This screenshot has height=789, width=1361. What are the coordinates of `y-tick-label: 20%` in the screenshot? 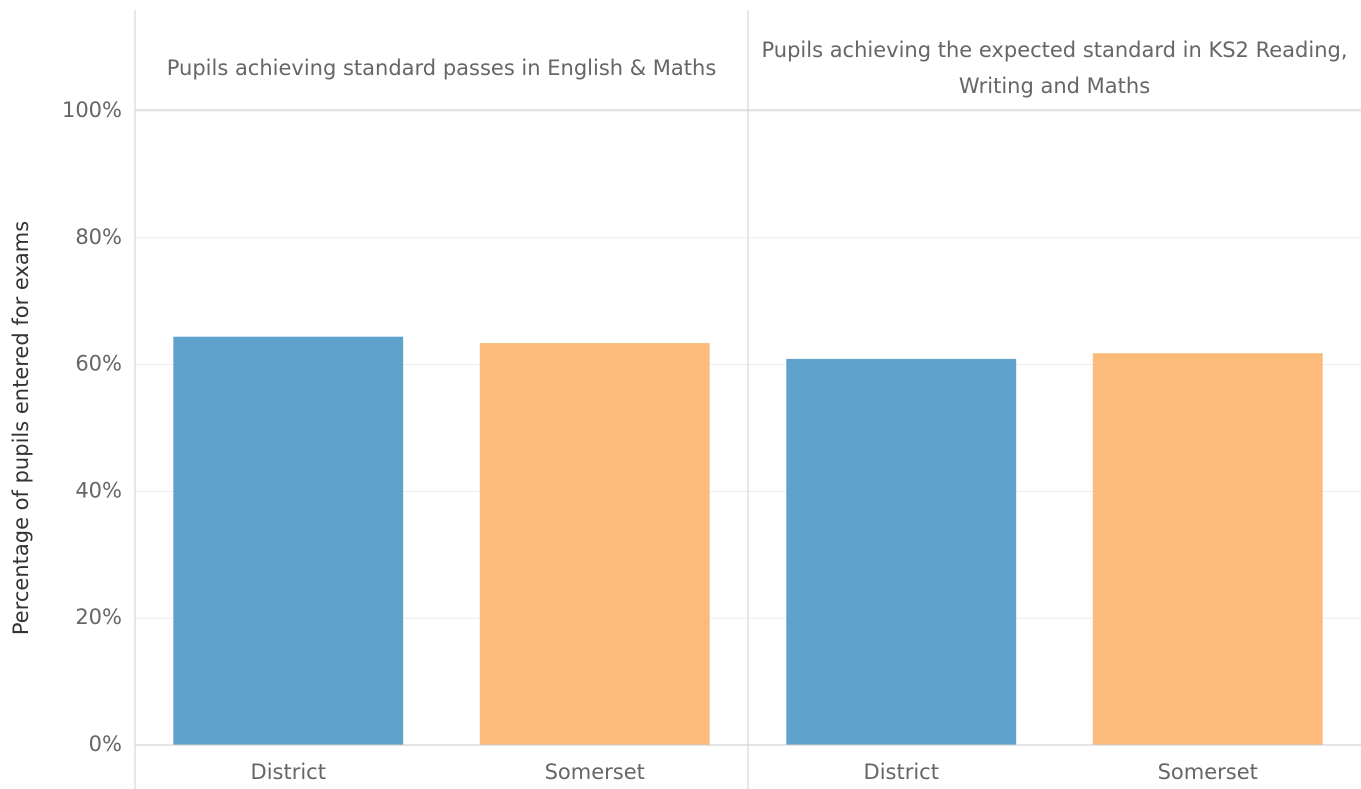 It's located at (98, 617).